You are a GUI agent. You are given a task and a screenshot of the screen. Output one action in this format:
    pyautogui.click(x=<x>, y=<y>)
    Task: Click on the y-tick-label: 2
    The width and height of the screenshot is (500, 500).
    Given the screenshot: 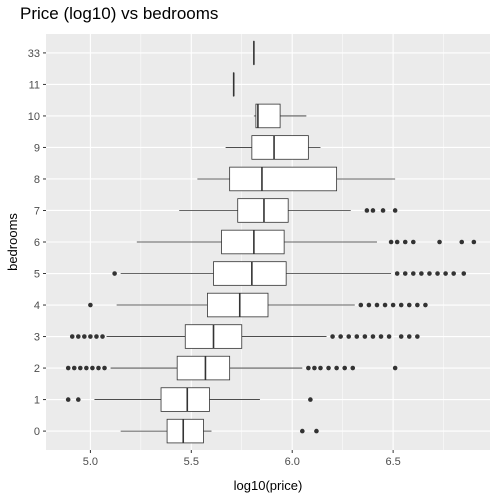 What is the action you would take?
    pyautogui.click(x=37, y=369)
    